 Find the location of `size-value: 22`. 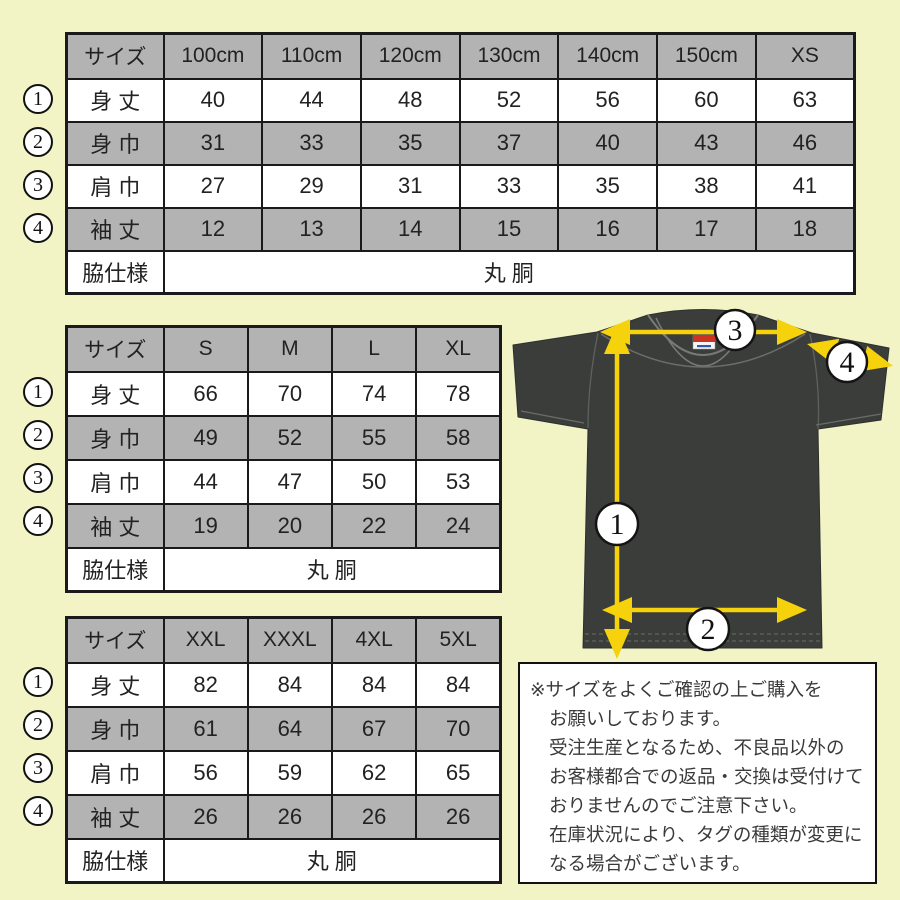

size-value: 22 is located at coordinates (374, 525).